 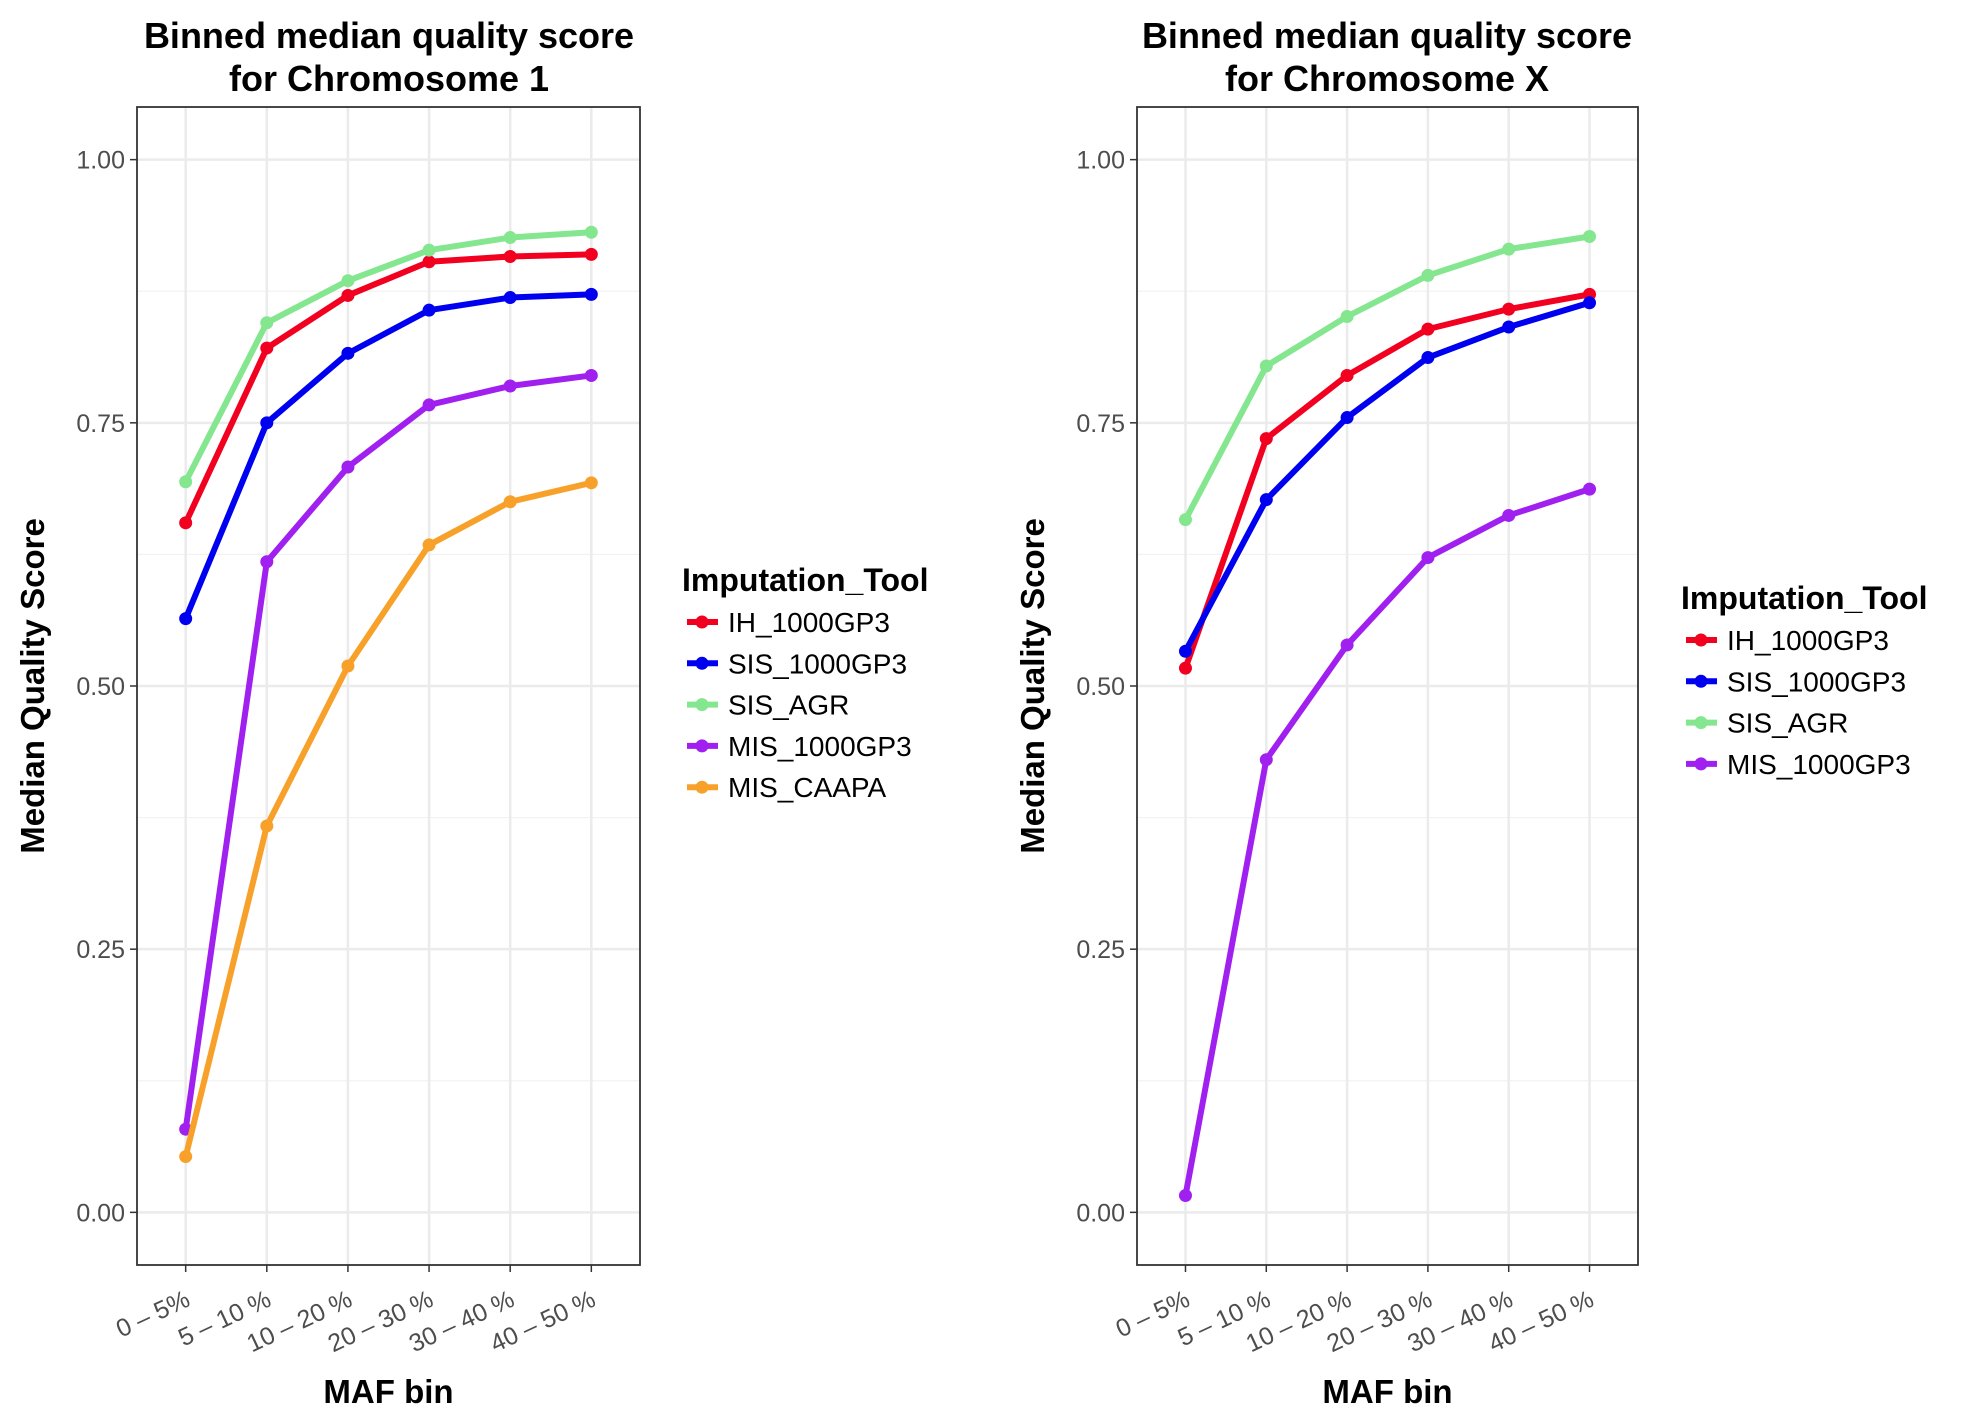 What do you see at coordinates (807, 787) in the screenshot?
I see `legend-label: MIS_CAAPA` at bounding box center [807, 787].